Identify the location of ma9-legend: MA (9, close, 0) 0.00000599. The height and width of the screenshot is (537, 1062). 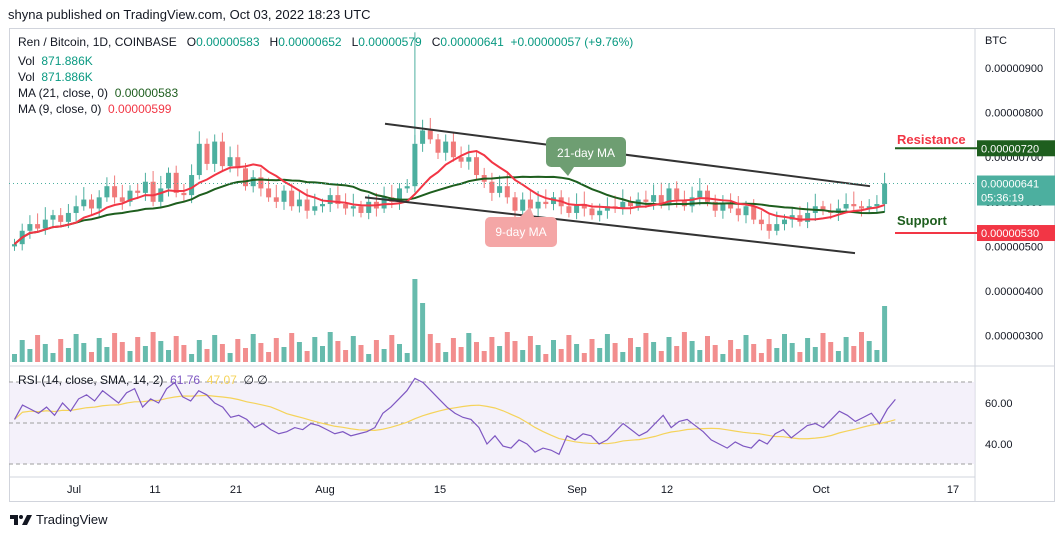
(94, 109).